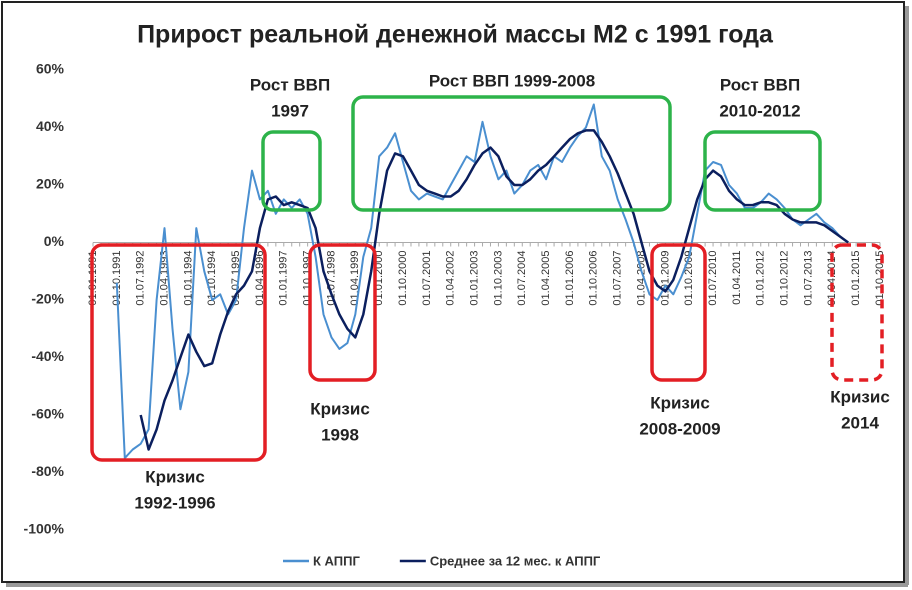 The height and width of the screenshot is (590, 912). What do you see at coordinates (284, 278) in the screenshot?
I see `x-tick-label: 01.01.1997` at bounding box center [284, 278].